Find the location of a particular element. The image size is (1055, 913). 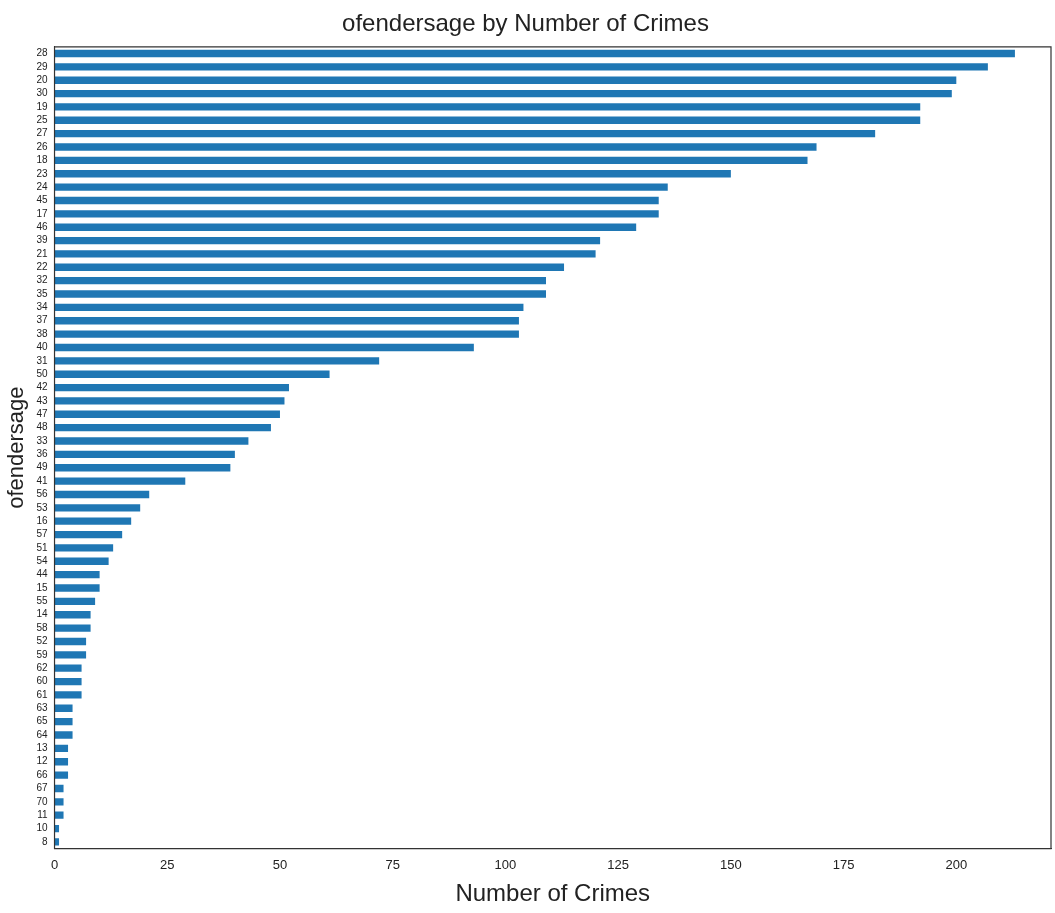

y-tick-label: 56 is located at coordinates (42, 494).